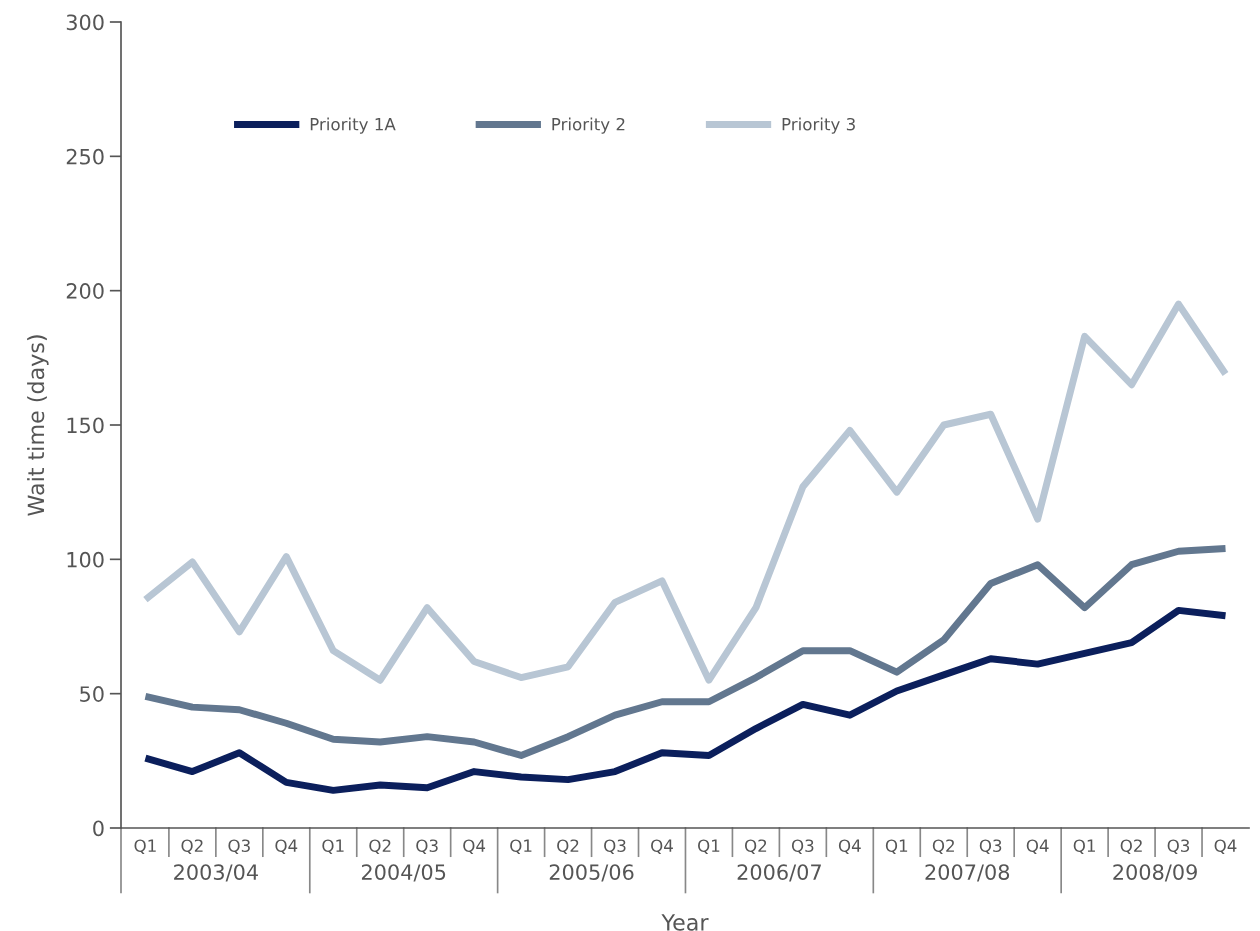  Describe the element at coordinates (591, 873) in the screenshot. I see `text: 2005/06` at that location.